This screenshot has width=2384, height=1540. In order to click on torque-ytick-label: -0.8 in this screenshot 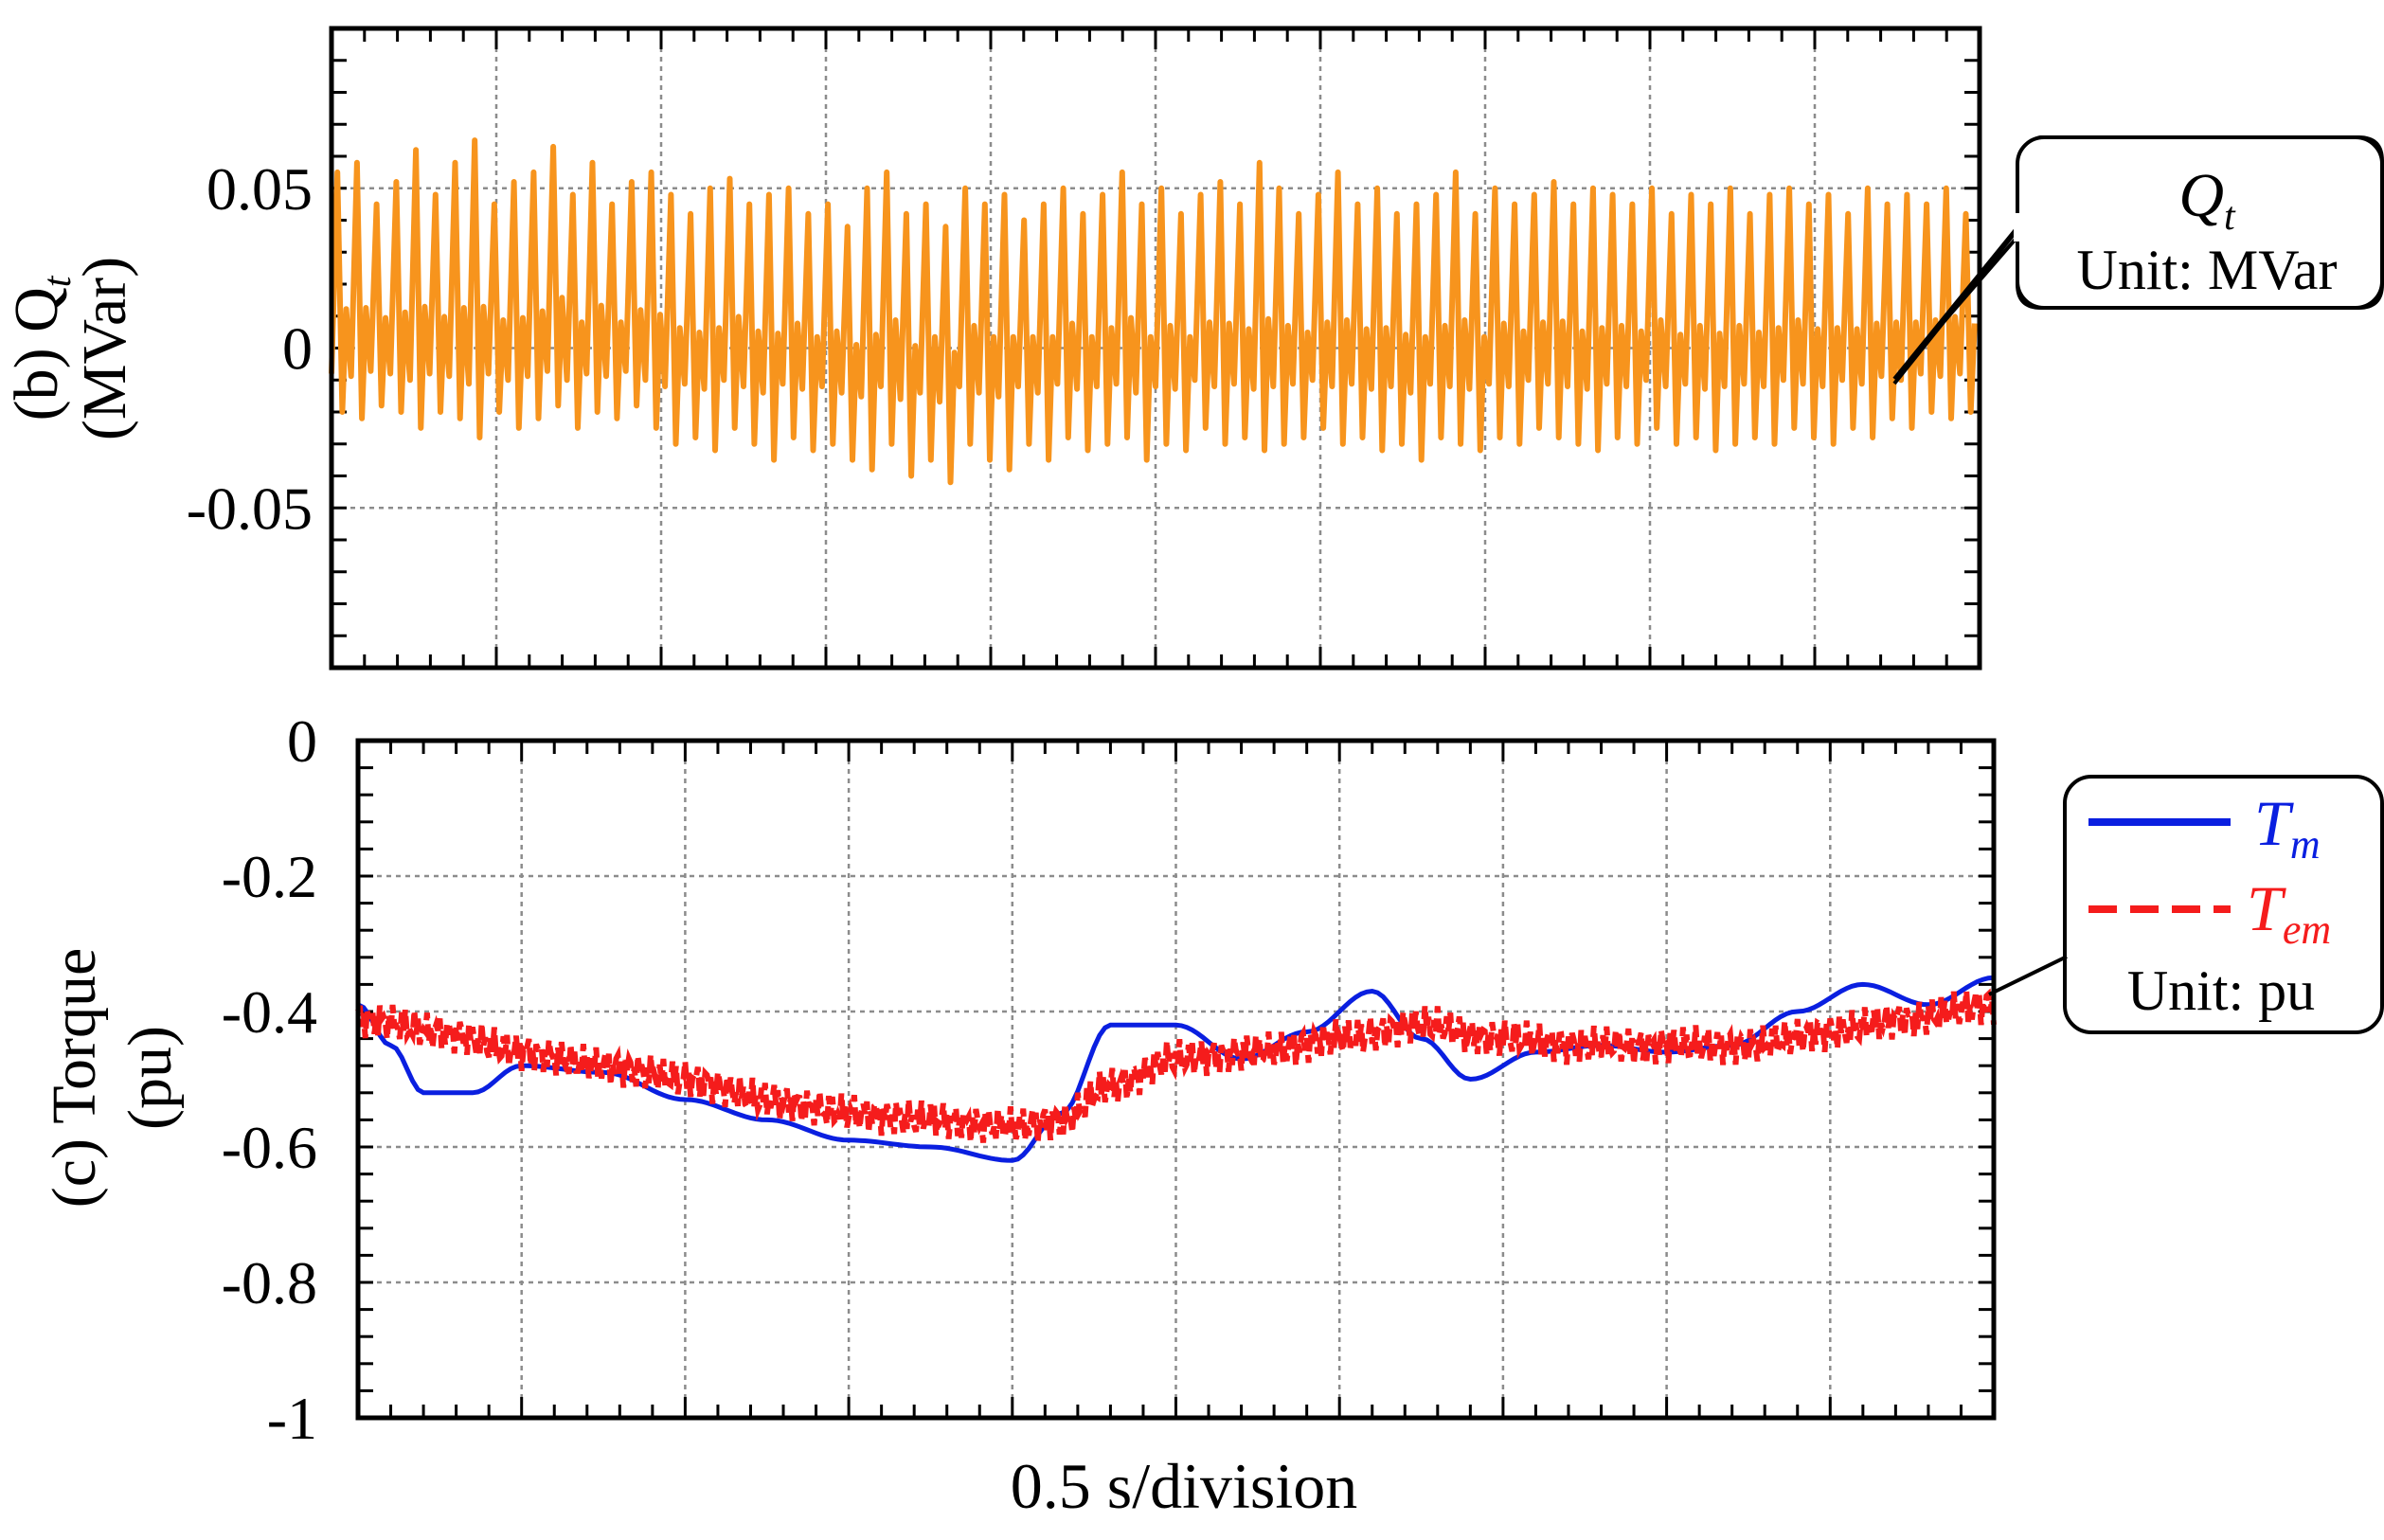, I will do `click(269, 1282)`.